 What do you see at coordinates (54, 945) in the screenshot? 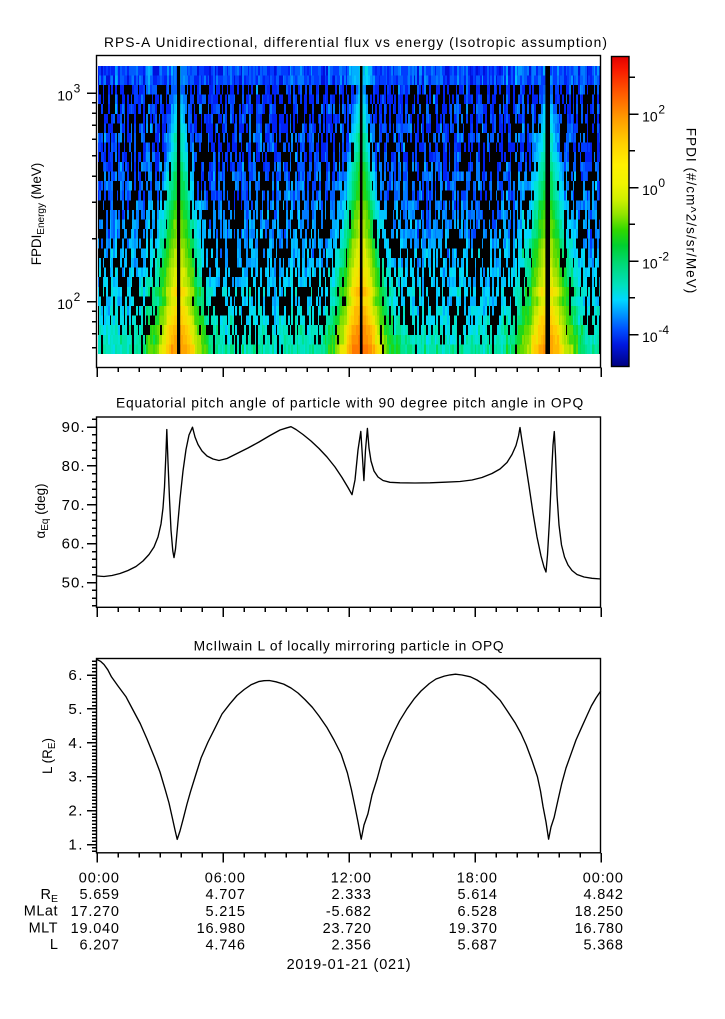
I see `svg-text: L` at bounding box center [54, 945].